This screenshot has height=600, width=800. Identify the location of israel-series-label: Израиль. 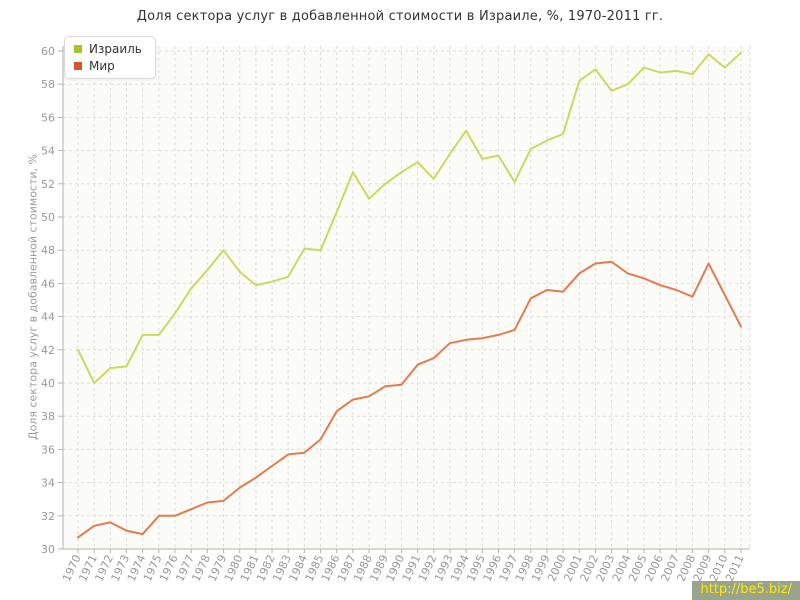
(115, 49).